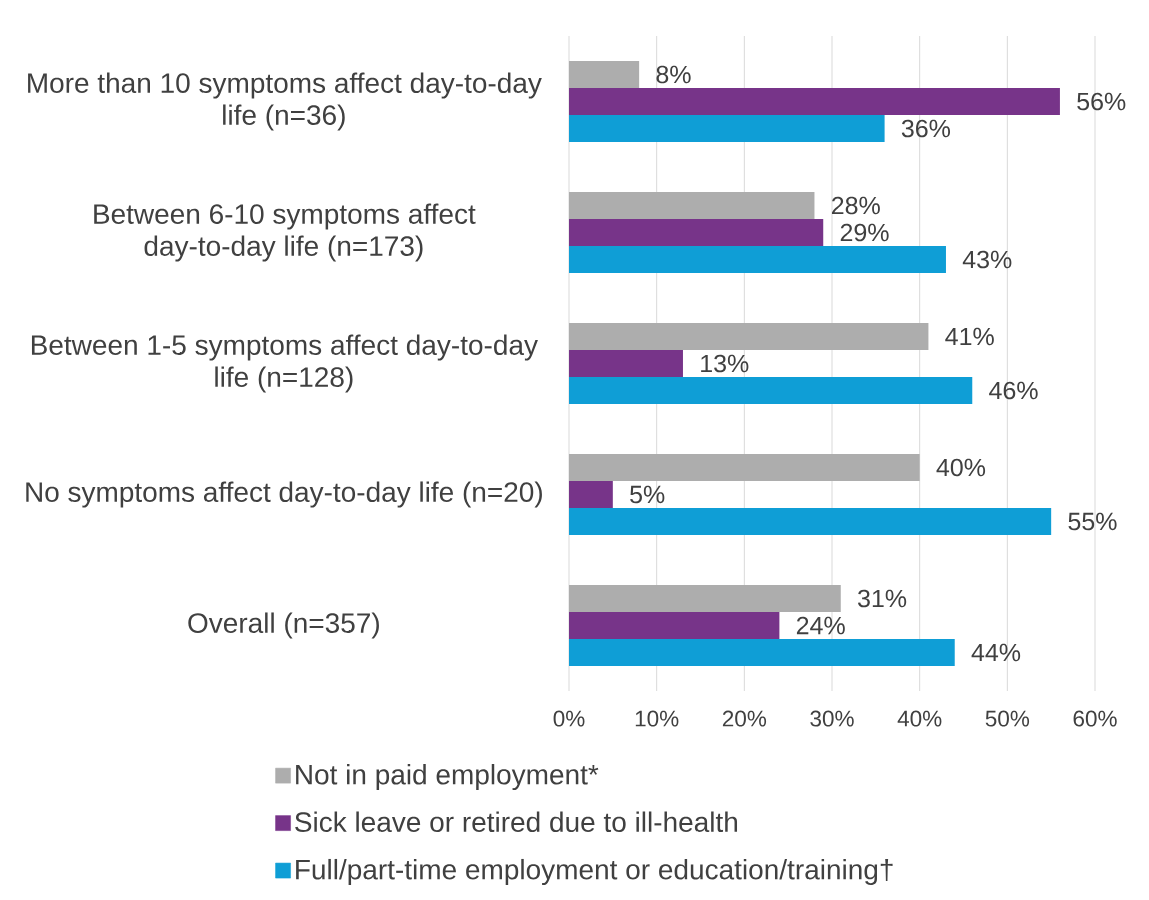 The width and height of the screenshot is (1149, 900). I want to click on data-label: 13%, so click(725, 363).